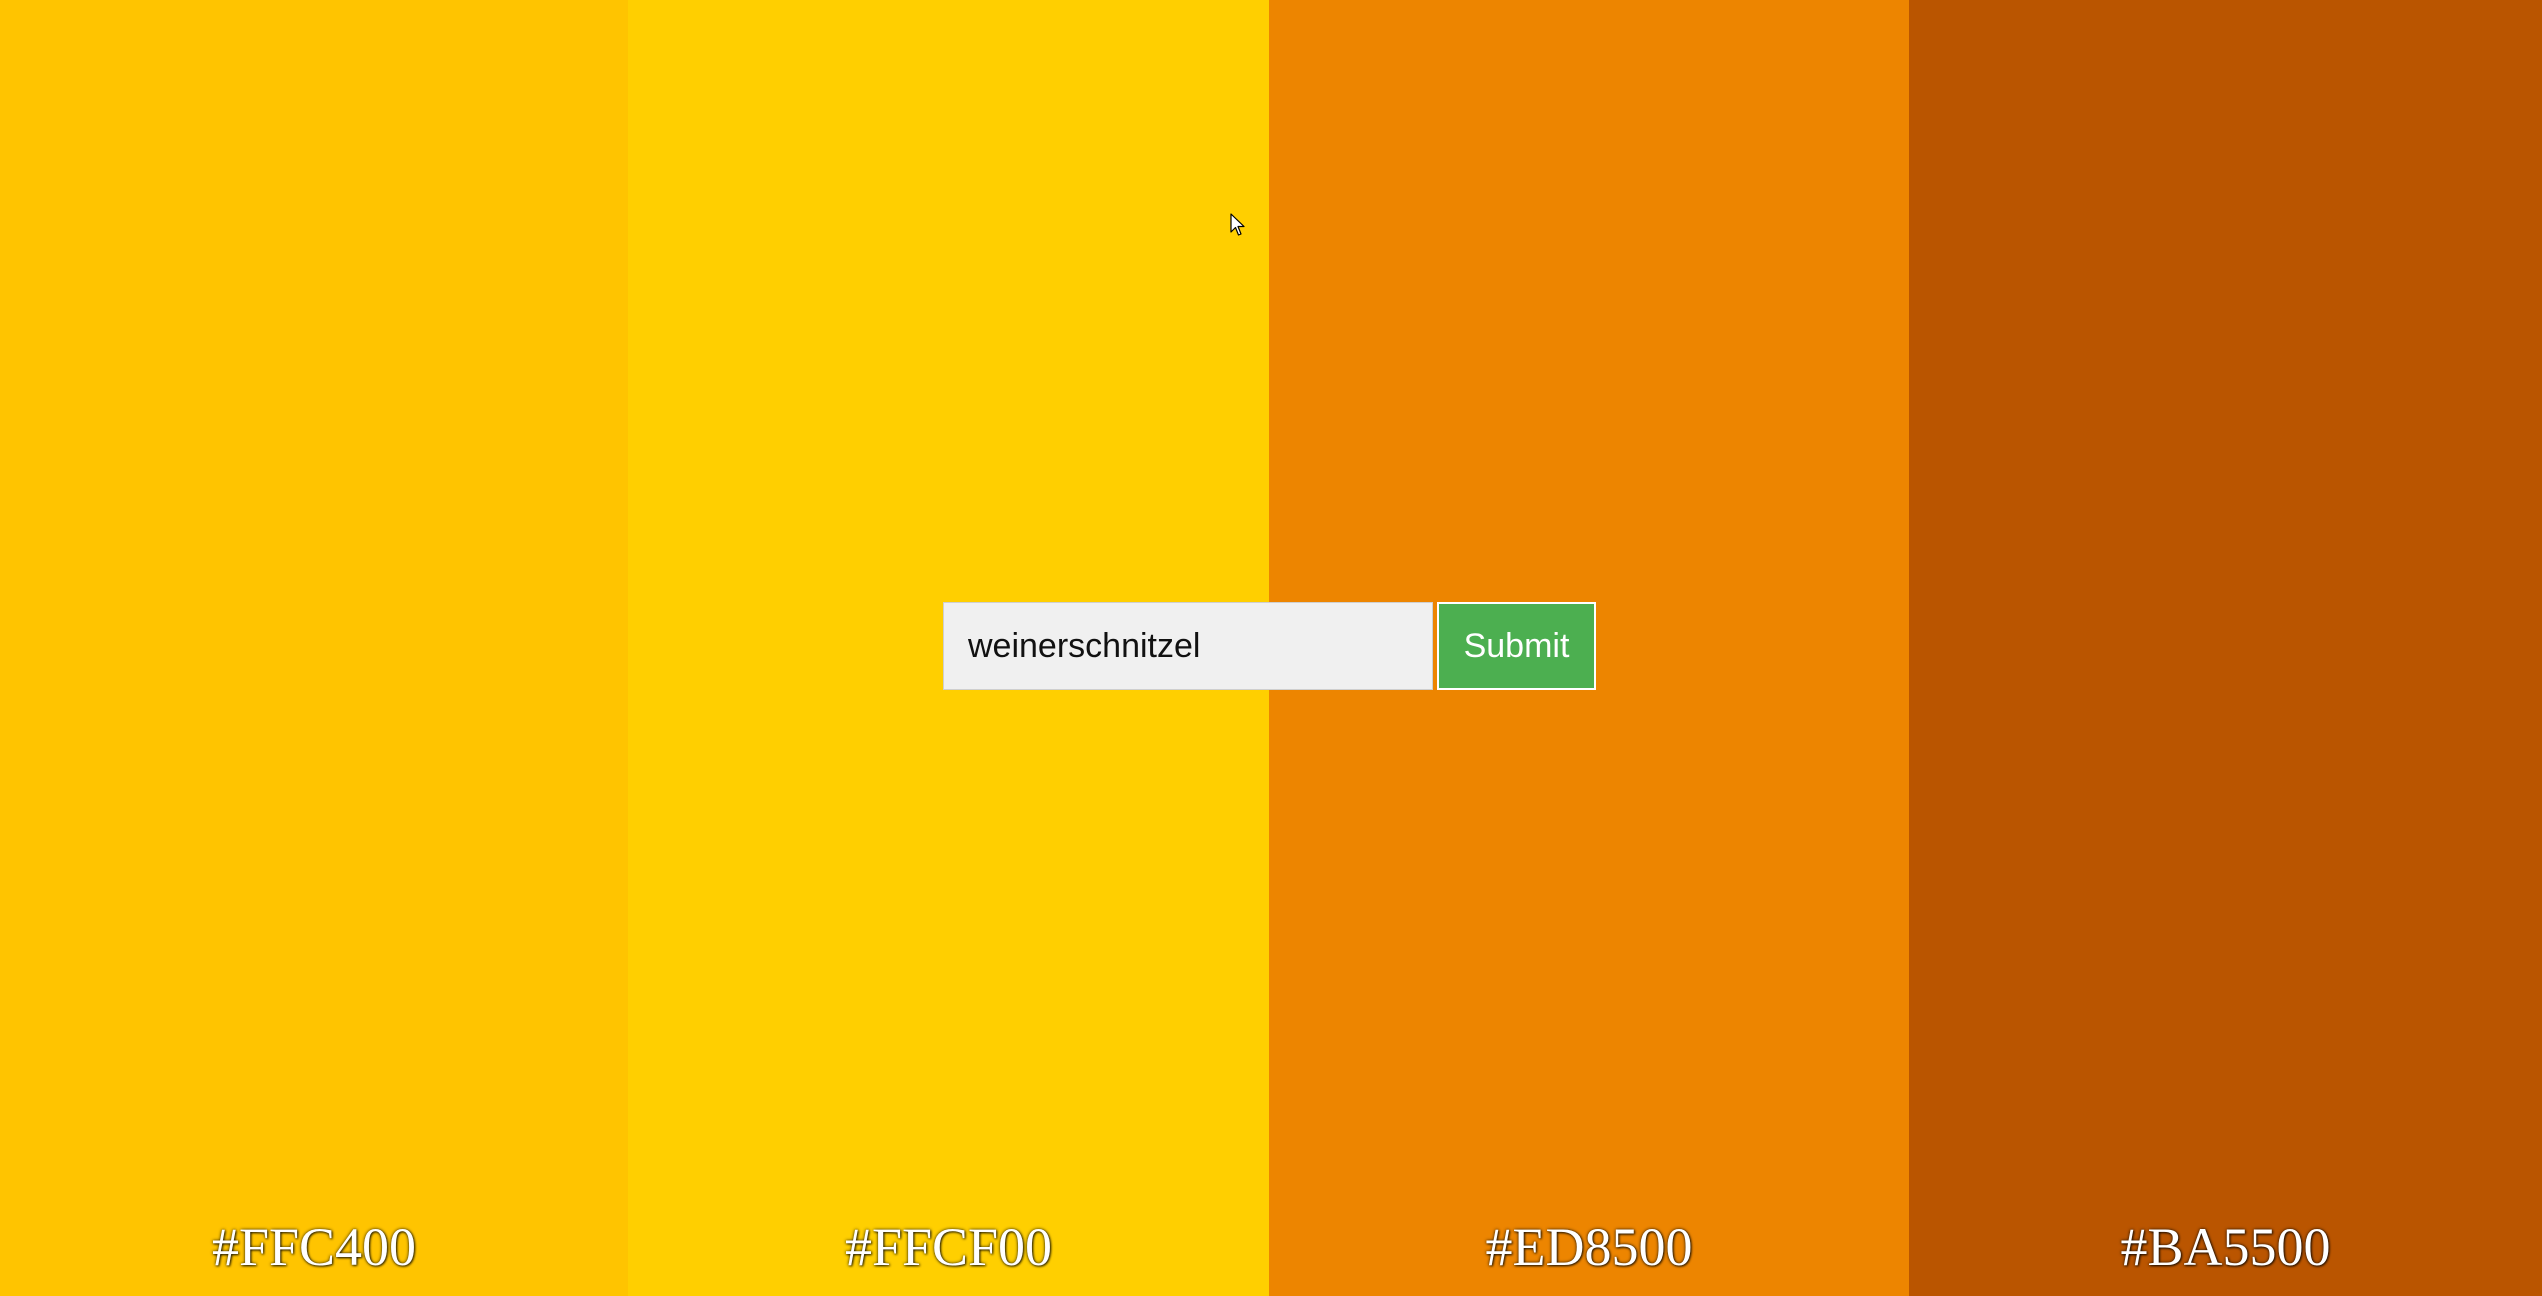 This screenshot has width=2542, height=1296. What do you see at coordinates (2225, 1247) in the screenshot?
I see `hex-label-4: #BA5500` at bounding box center [2225, 1247].